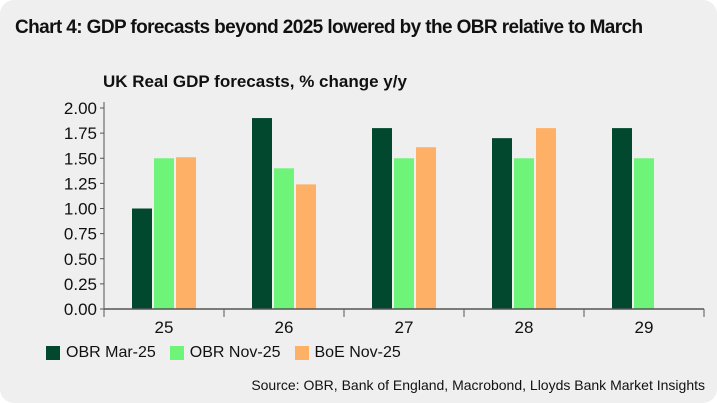 Image resolution: width=717 pixels, height=403 pixels. What do you see at coordinates (404, 327) in the screenshot?
I see `x-tick-label: 27` at bounding box center [404, 327].